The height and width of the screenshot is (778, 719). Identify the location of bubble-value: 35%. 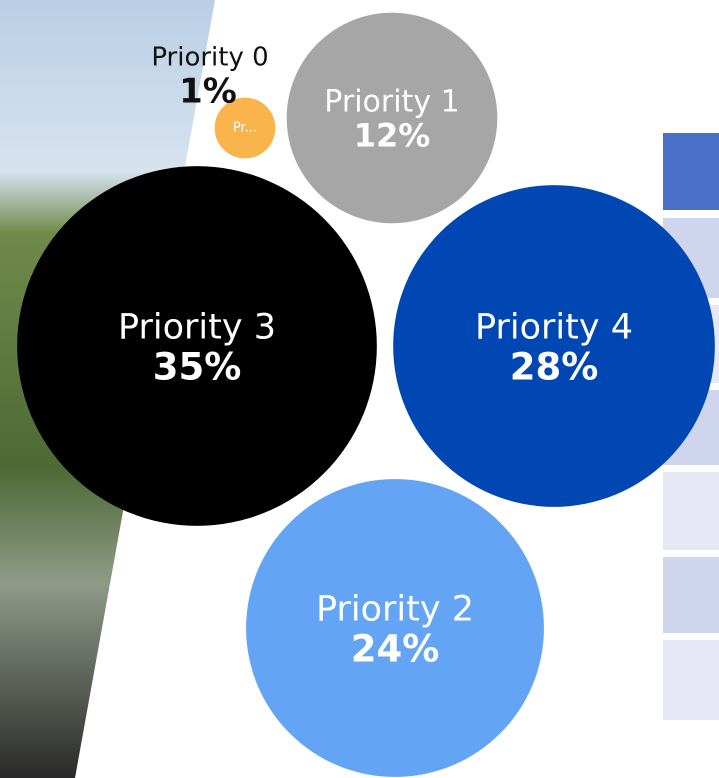
(197, 366).